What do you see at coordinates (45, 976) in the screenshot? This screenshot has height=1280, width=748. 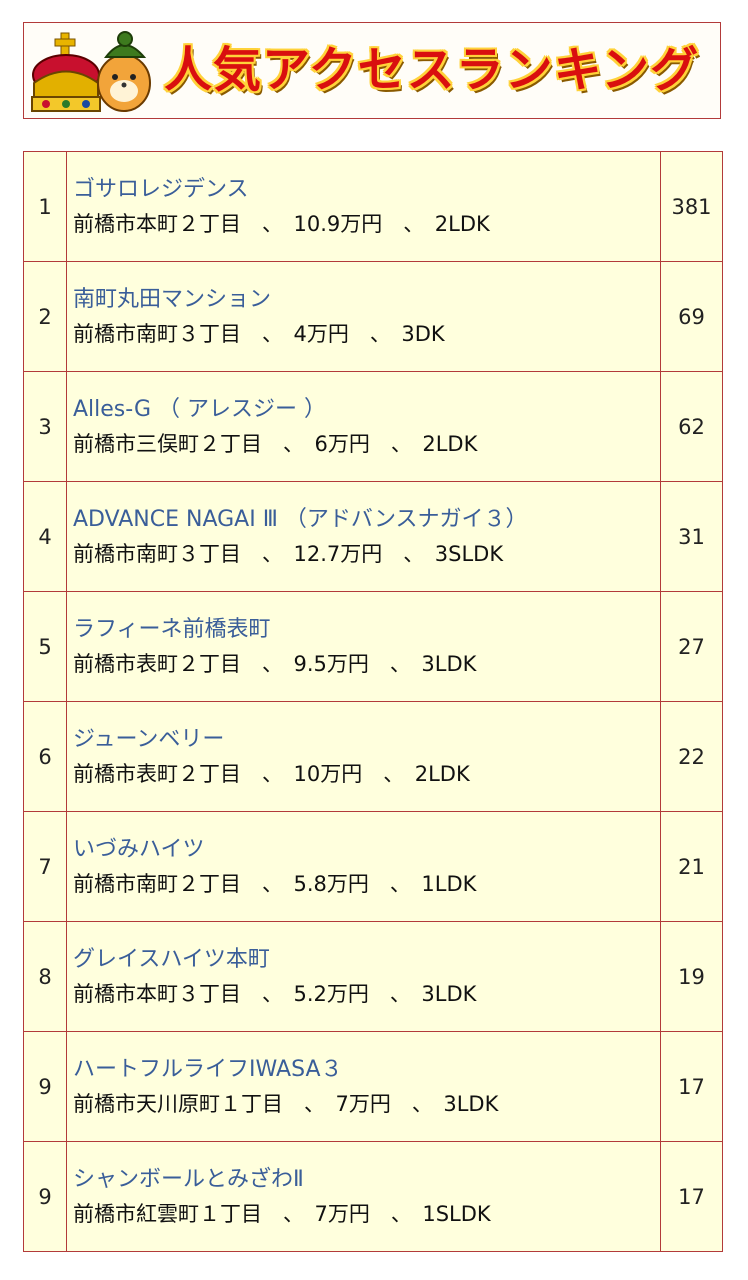 I see `rank-number: 8` at bounding box center [45, 976].